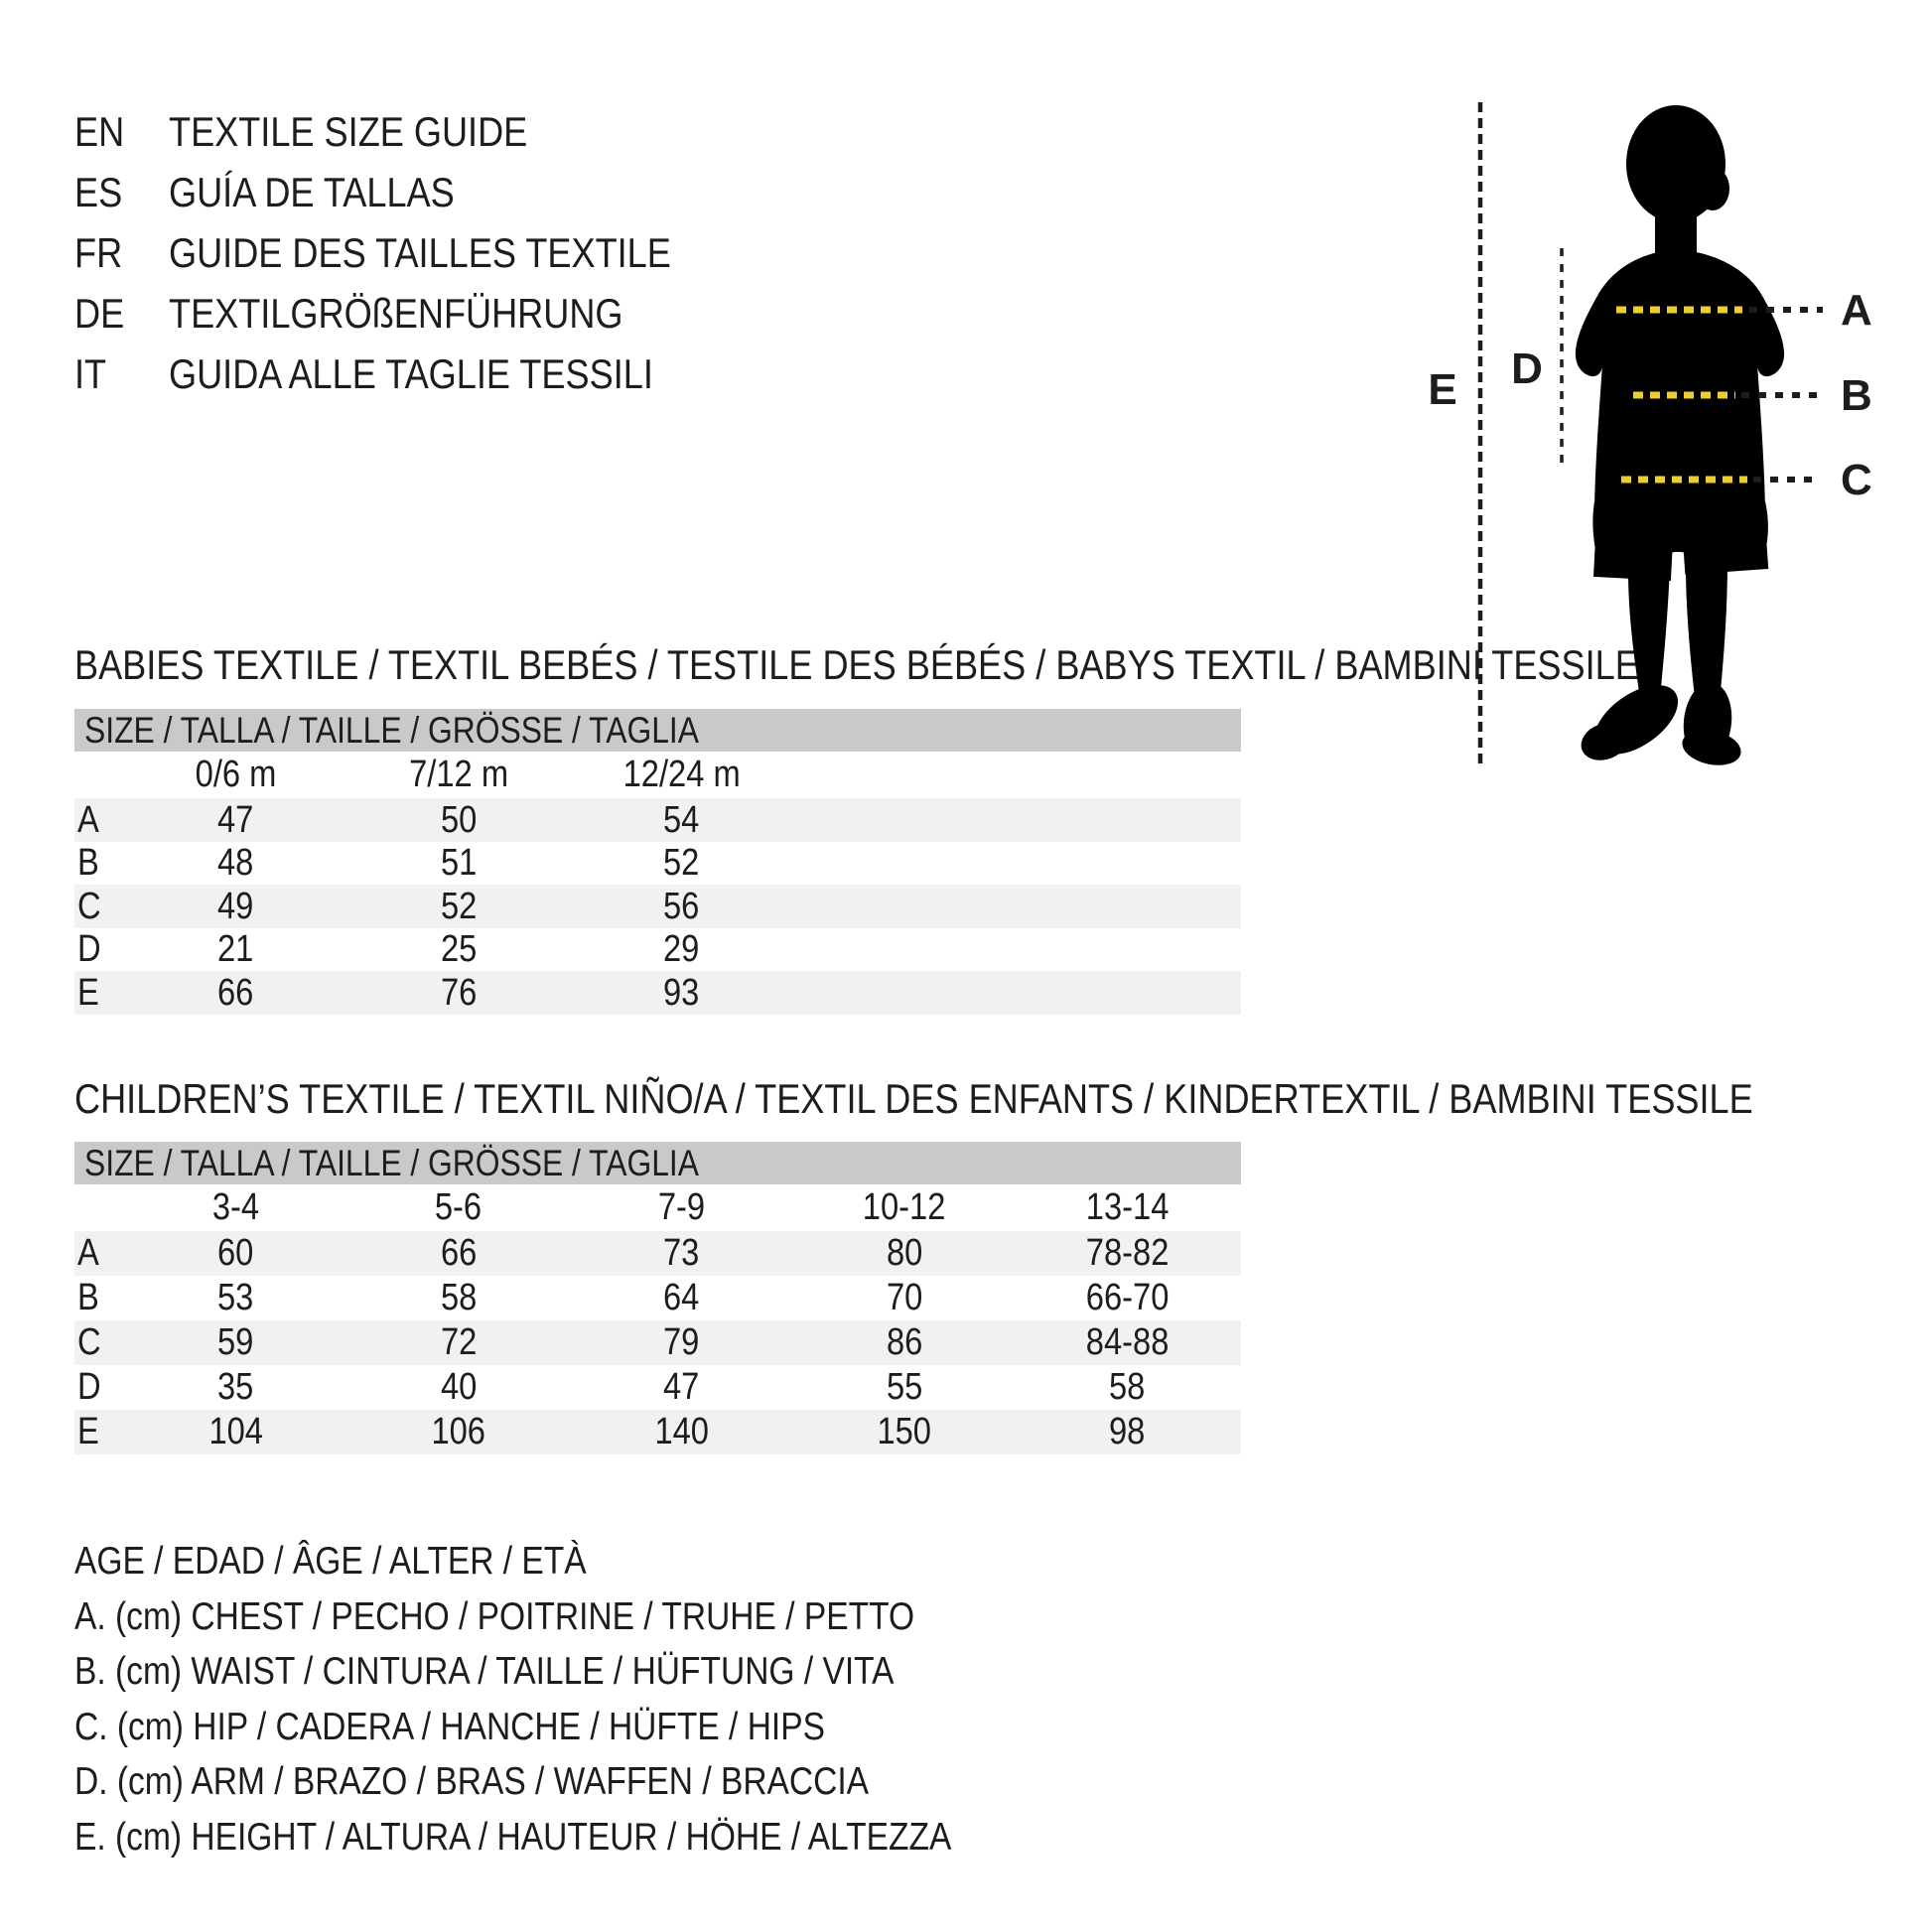  Describe the element at coordinates (682, 820) in the screenshot. I see `table-cell: 54` at that location.